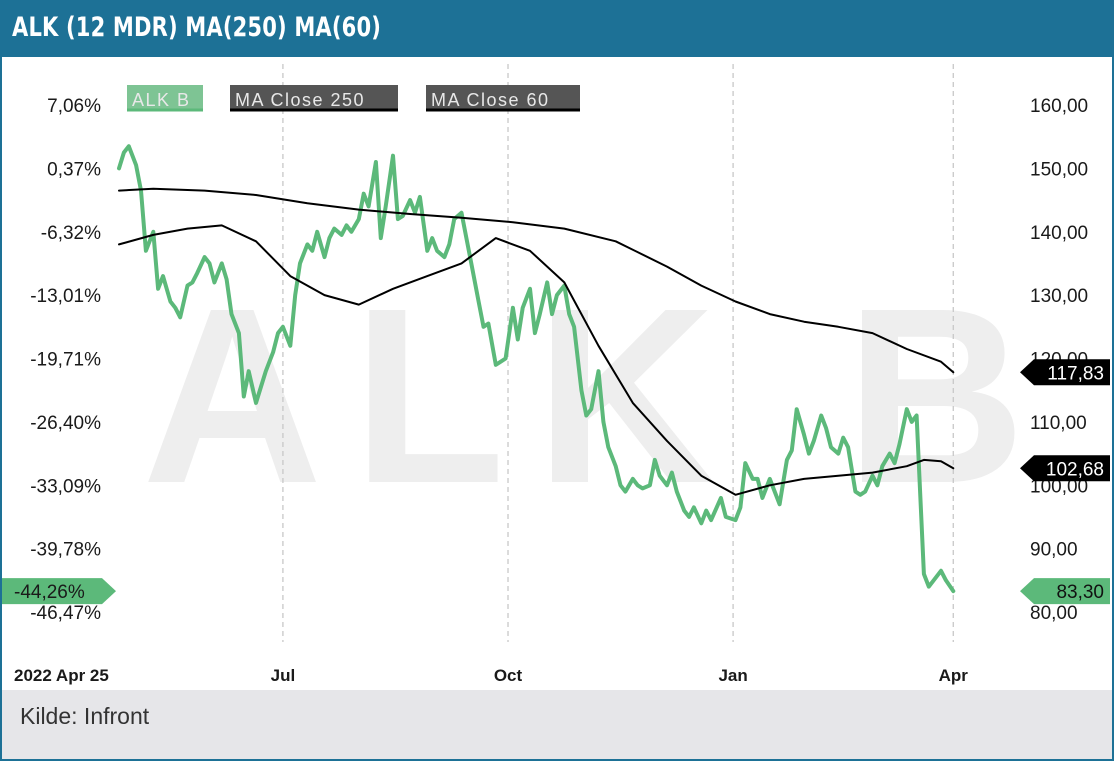  I want to click on ma250-tag, so click(1065, 372).